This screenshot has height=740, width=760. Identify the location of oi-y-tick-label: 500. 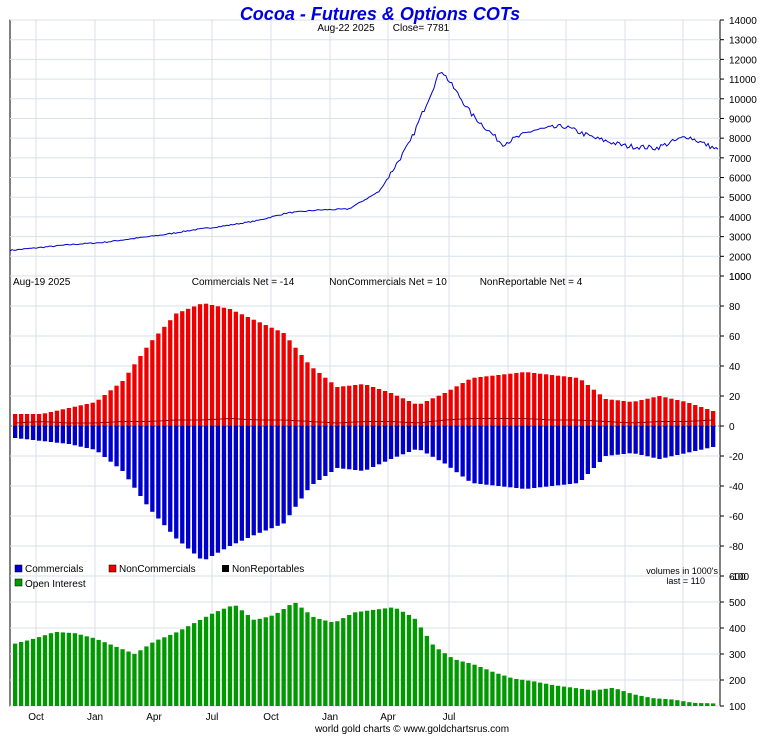
(737, 603).